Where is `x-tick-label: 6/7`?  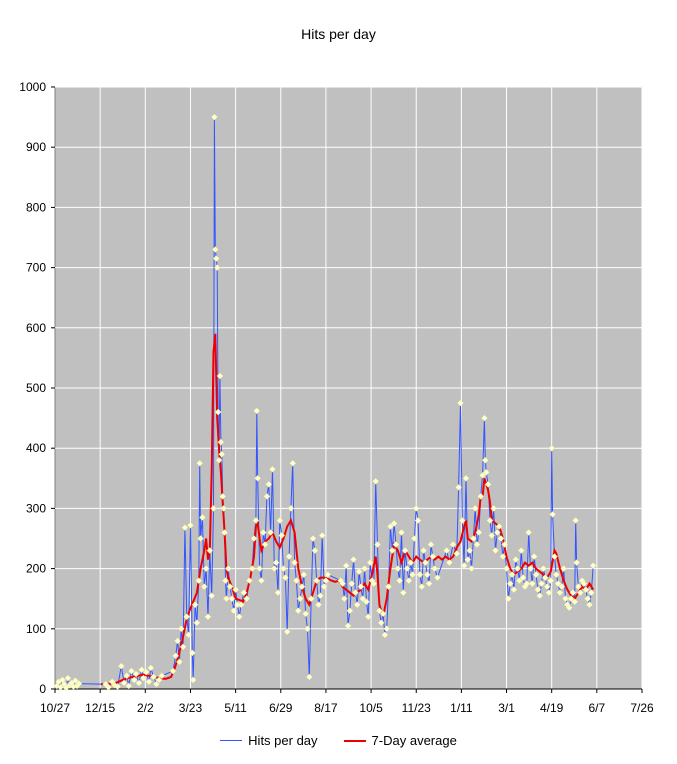 x-tick-label: 6/7 is located at coordinates (597, 708).